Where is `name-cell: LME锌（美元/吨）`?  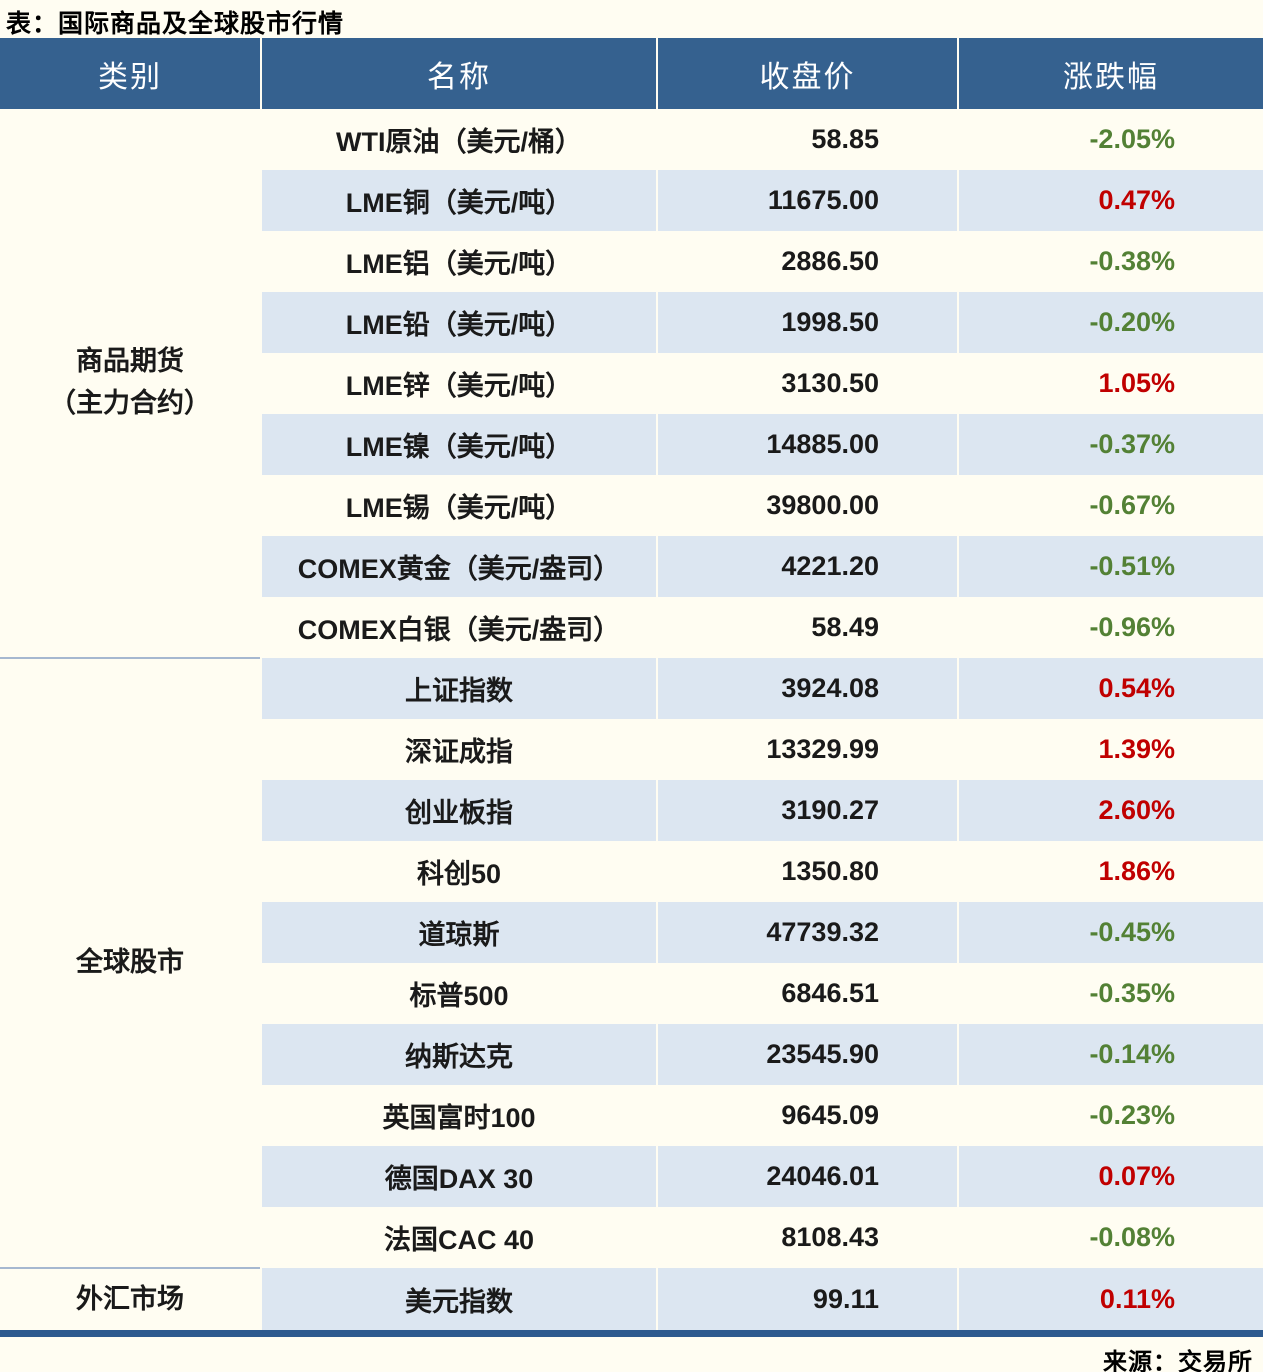
name-cell: LME锌（美元/吨） is located at coordinates (458, 383).